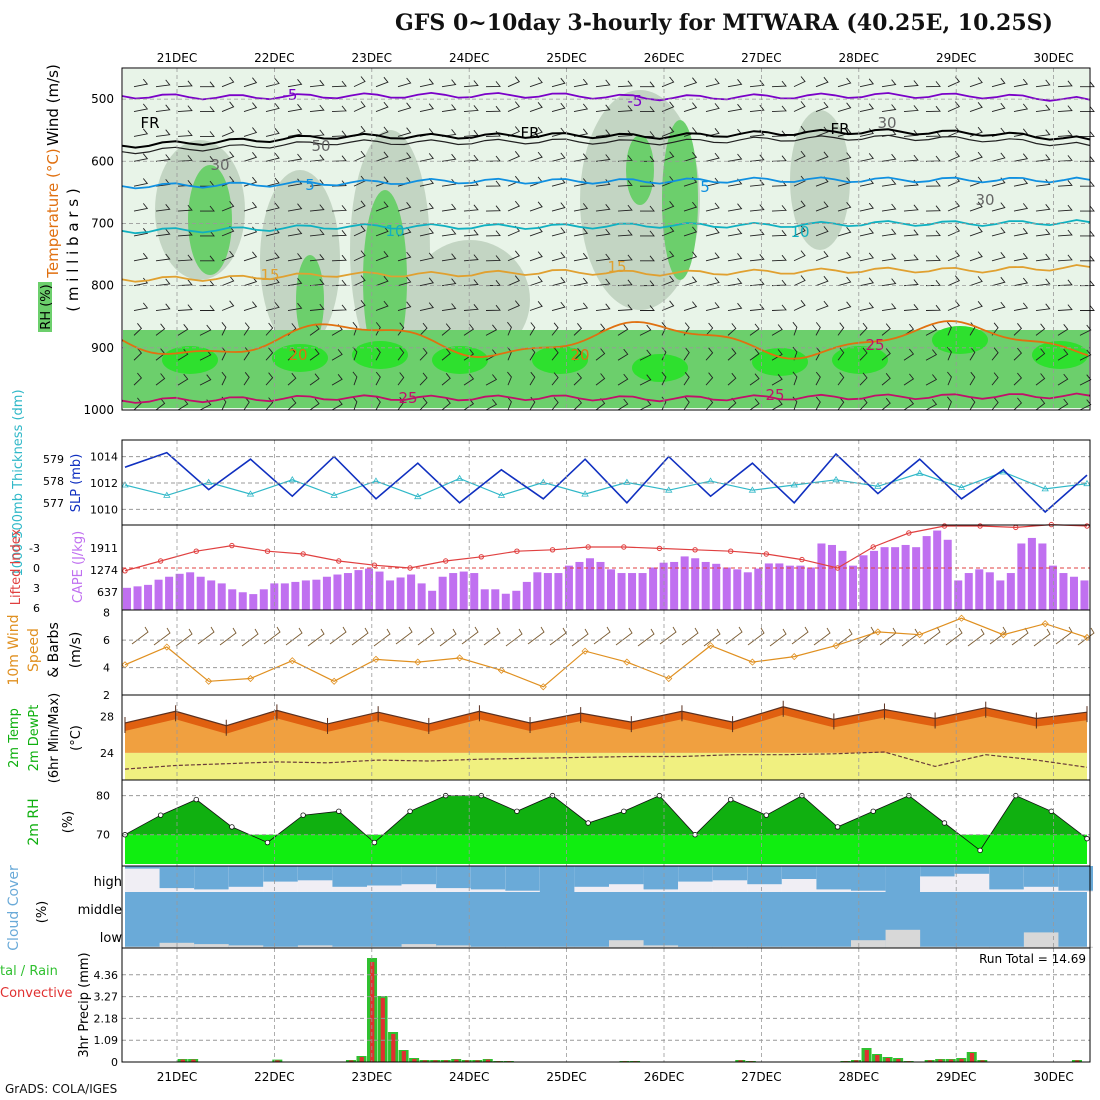 This screenshot has width=1100, height=1100. I want to click on rh-legend-swatch, so click(45, 307).